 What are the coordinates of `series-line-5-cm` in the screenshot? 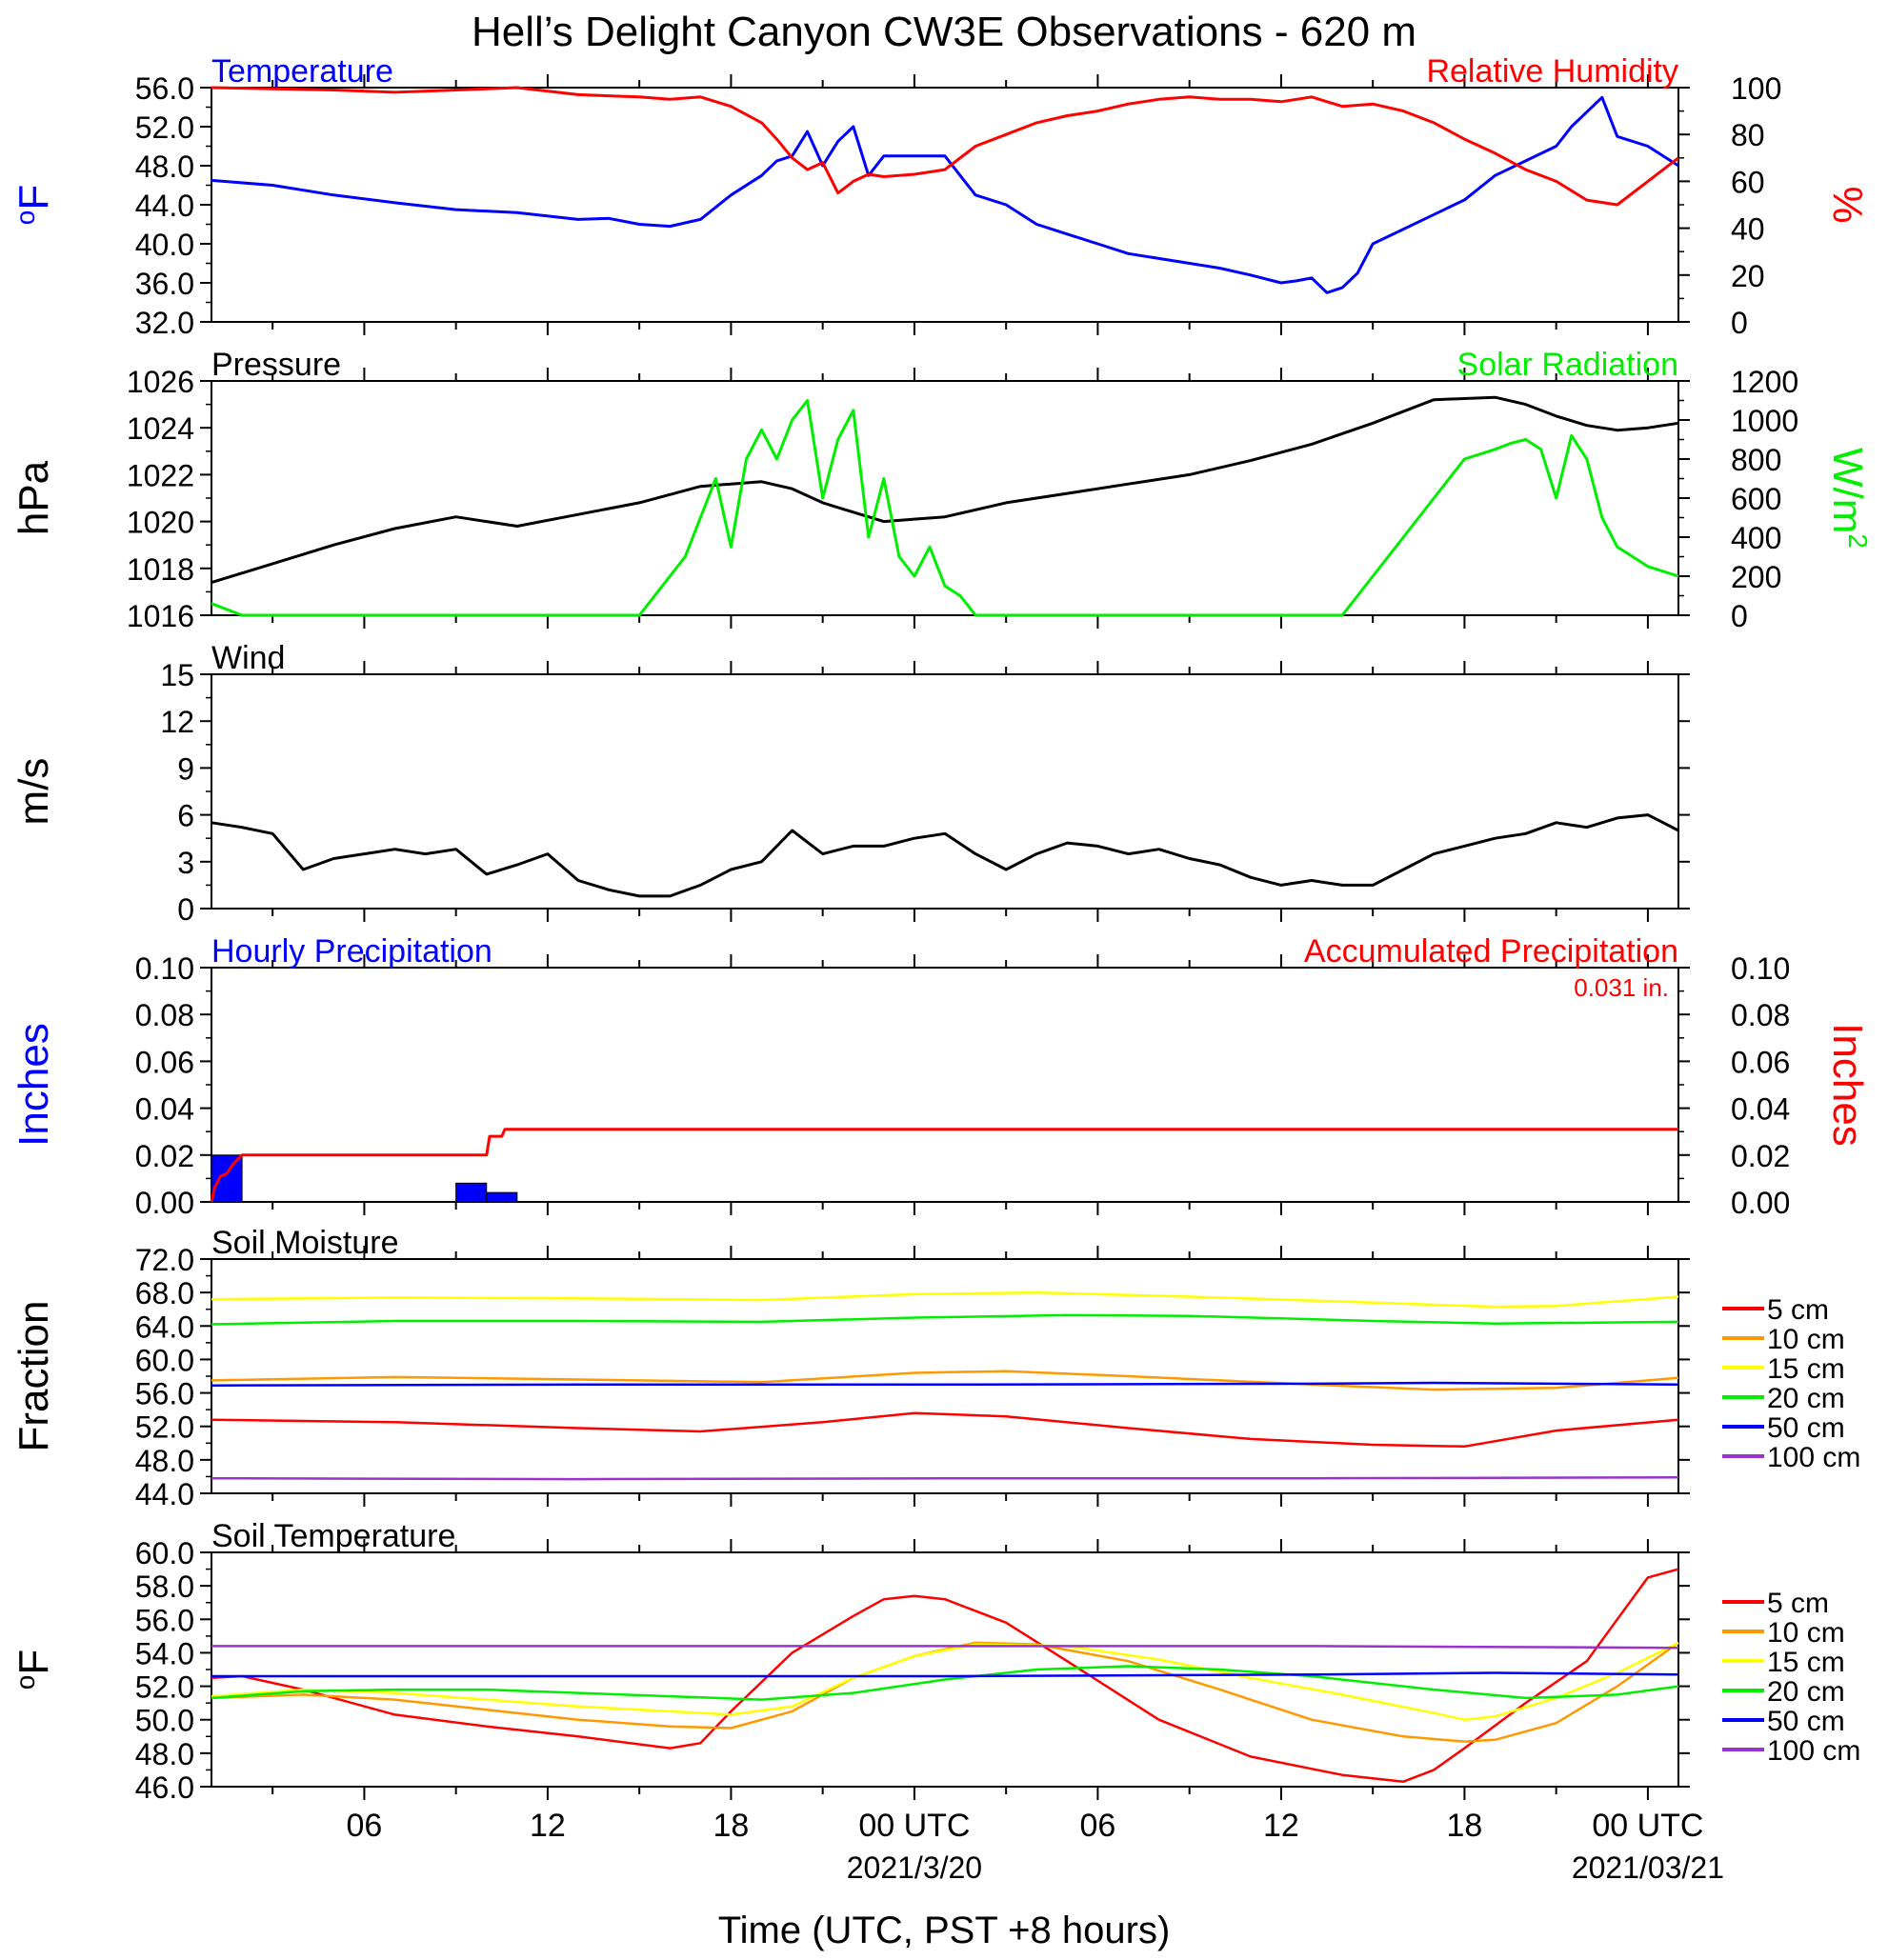 It's located at (945, 1430).